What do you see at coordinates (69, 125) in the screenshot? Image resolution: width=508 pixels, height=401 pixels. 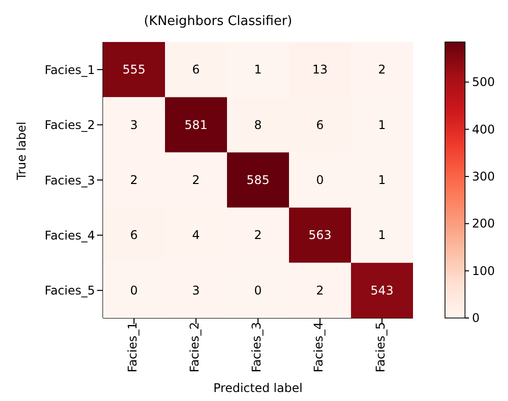 I see `y-tick-label: Facies_2` at bounding box center [69, 125].